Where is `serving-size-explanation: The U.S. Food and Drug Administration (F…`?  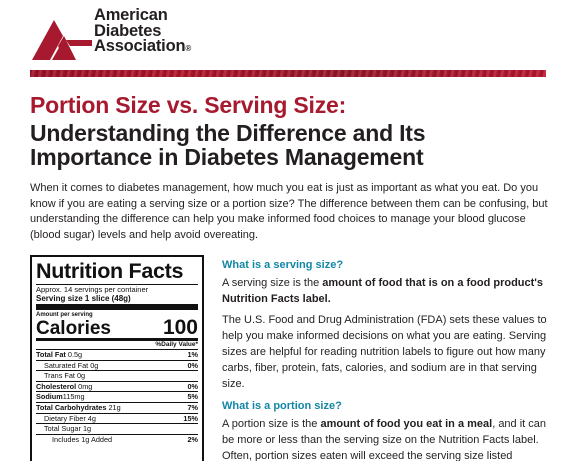 serving-size-explanation: The U.S. Food and Drug Administration (F… is located at coordinates (384, 352).